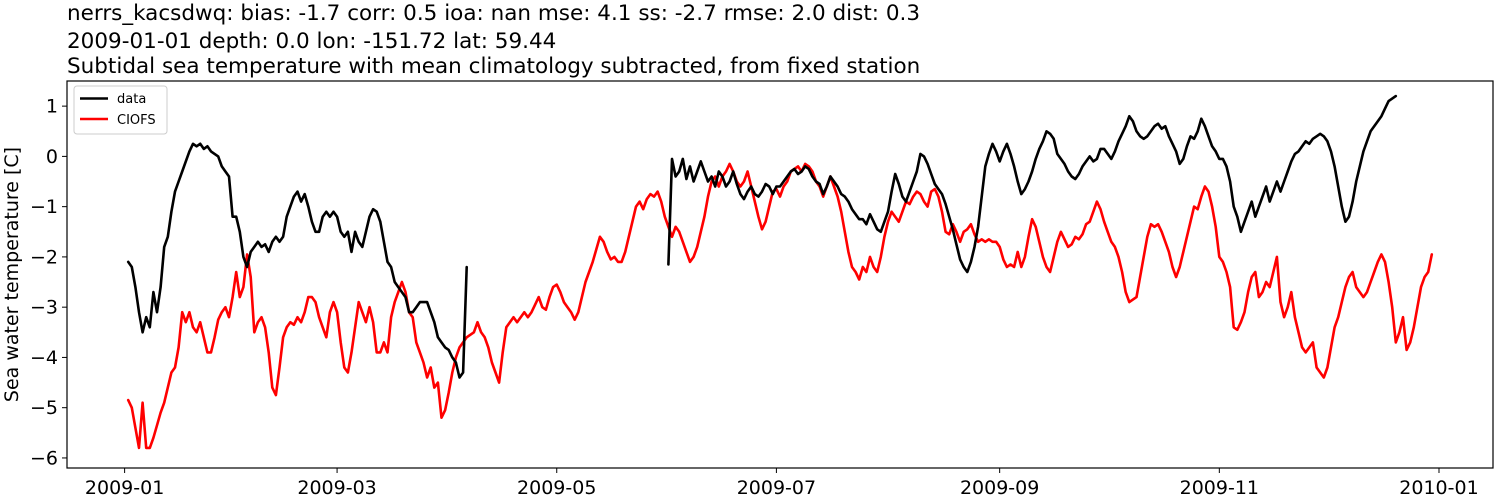 The width and height of the screenshot is (1500, 500). Describe the element at coordinates (44, 207) in the screenshot. I see `y-tick-label: −1` at that location.